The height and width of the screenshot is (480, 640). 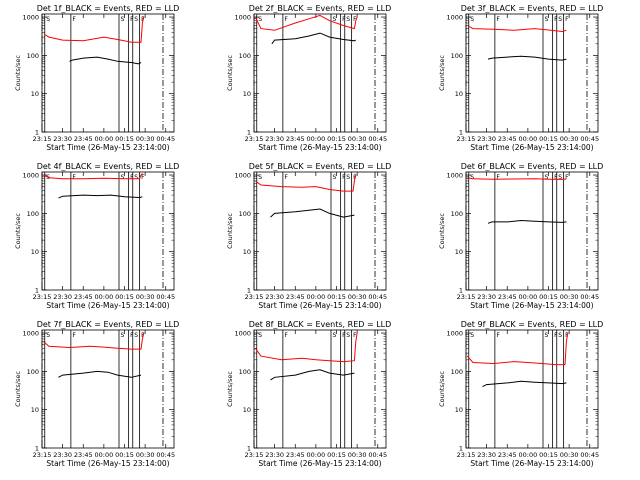 What do you see at coordinates (532, 324) in the screenshot?
I see `chart-title: Det 9f_BLACK = Events, RED = LLD` at bounding box center [532, 324].